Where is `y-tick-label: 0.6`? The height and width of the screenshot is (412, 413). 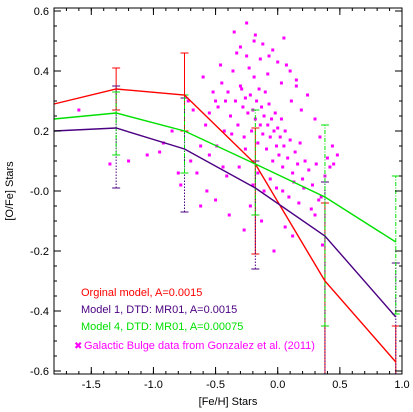
y-tick-label: 0.6 is located at coordinates (41, 12).